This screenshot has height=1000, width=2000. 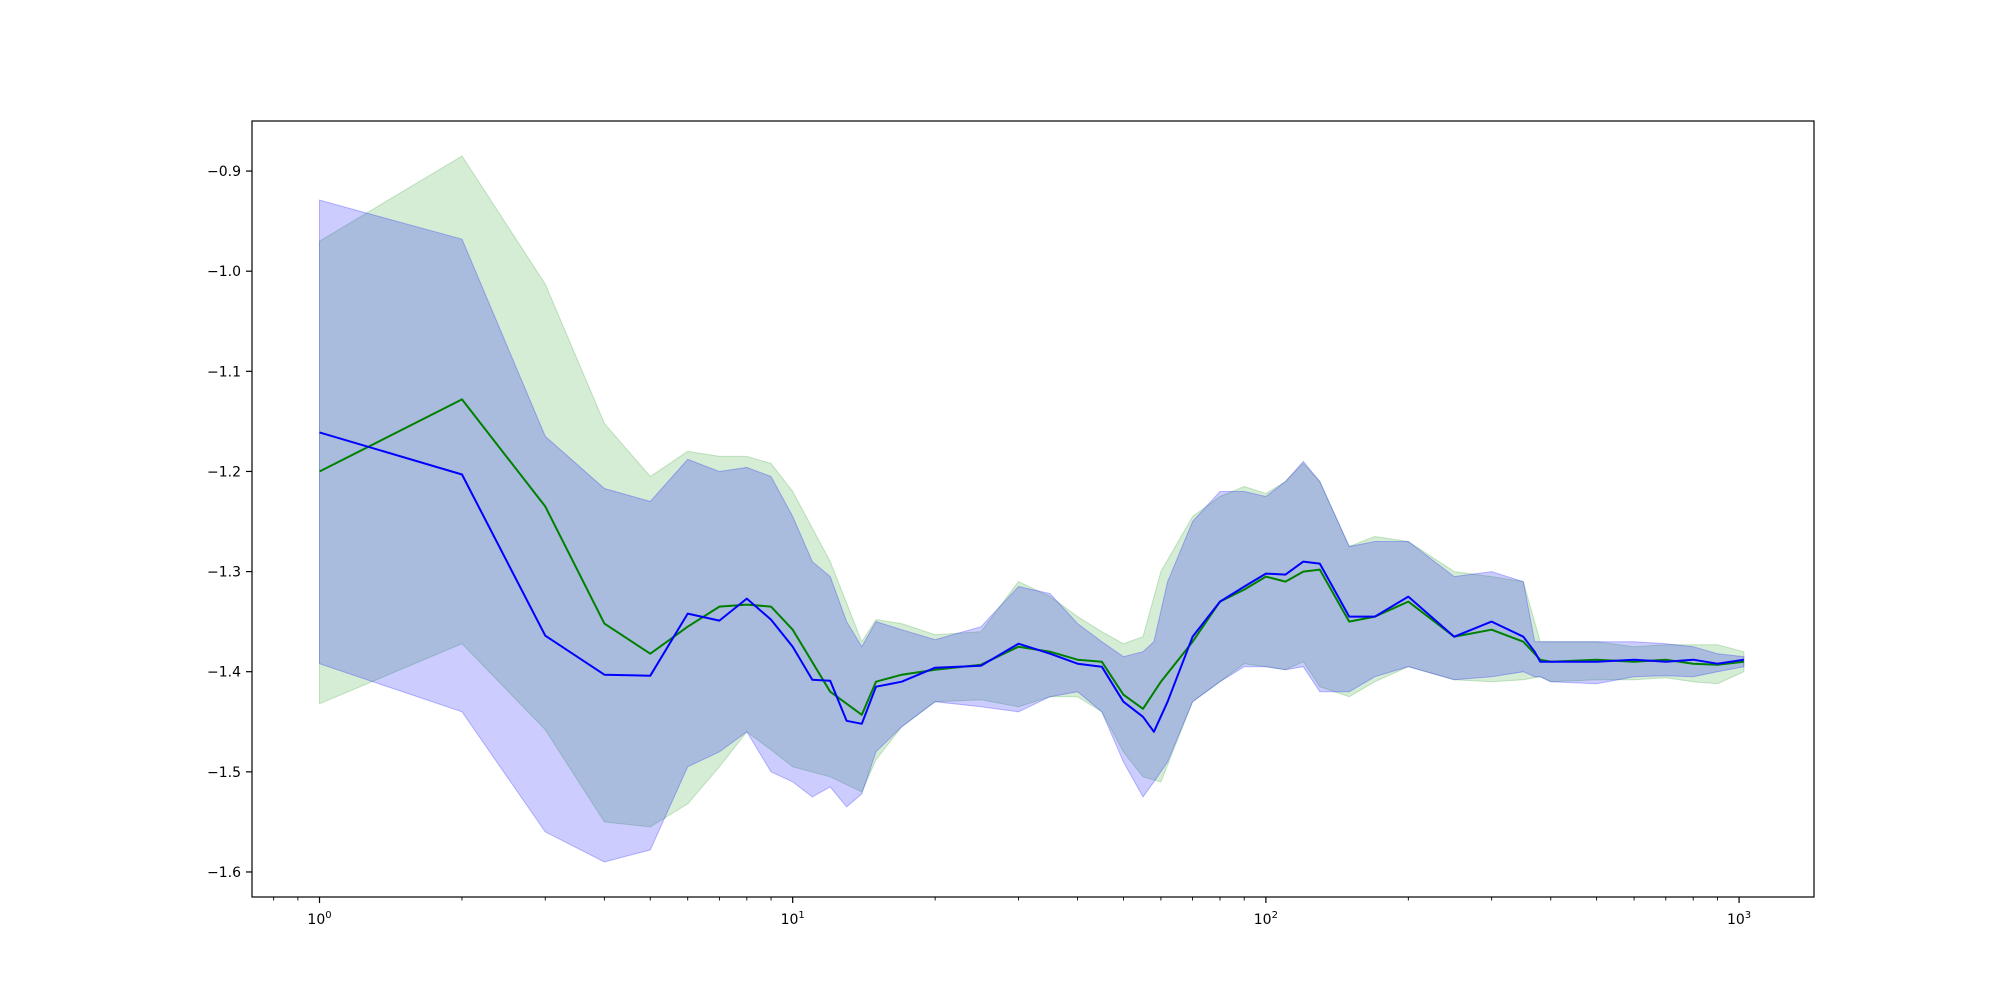 What do you see at coordinates (224, 773) in the screenshot?
I see `y-tick-label: −1.5` at bounding box center [224, 773].